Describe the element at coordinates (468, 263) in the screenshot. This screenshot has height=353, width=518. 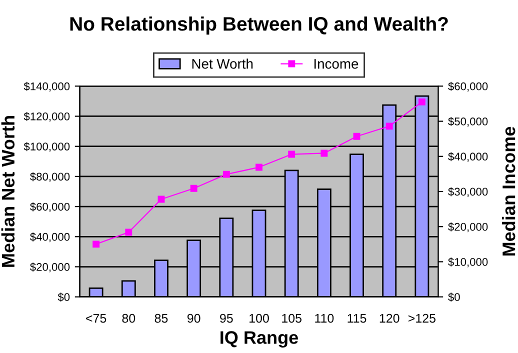
I see `y2-tick-label: $10,000` at that location.